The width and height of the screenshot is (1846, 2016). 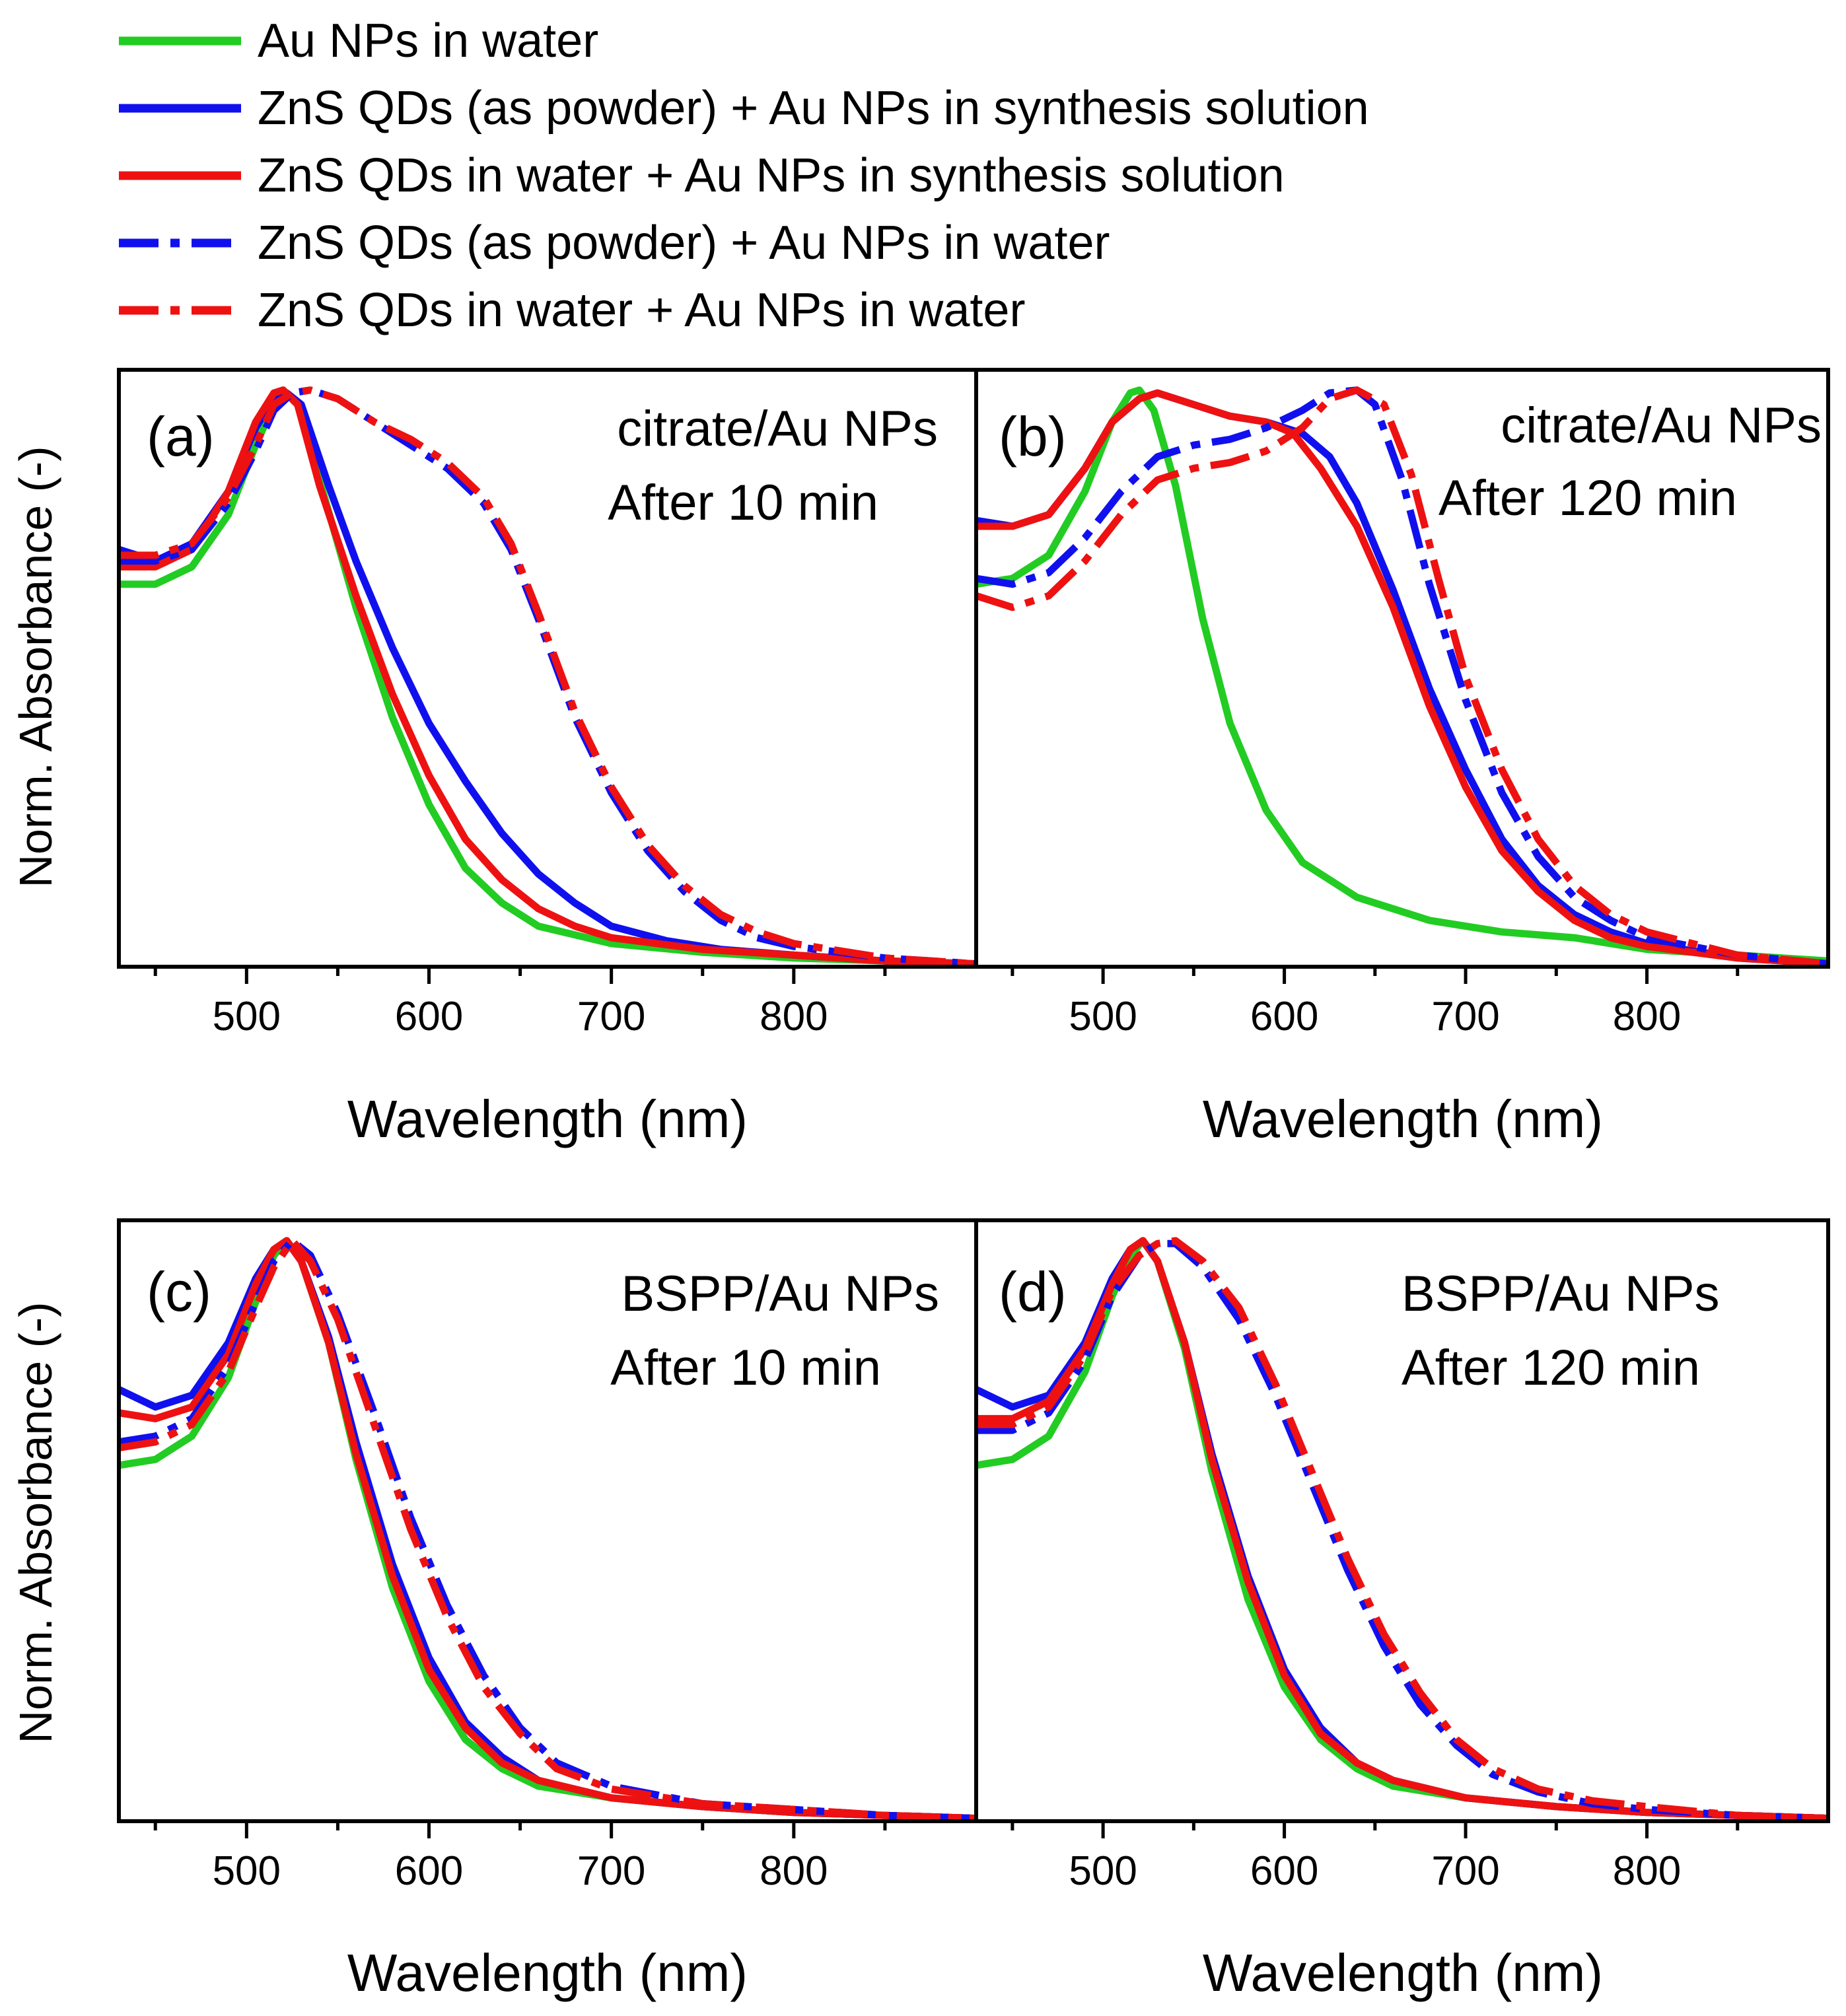 I want to click on legend-item: Au NPs in water, so click(x=359, y=41).